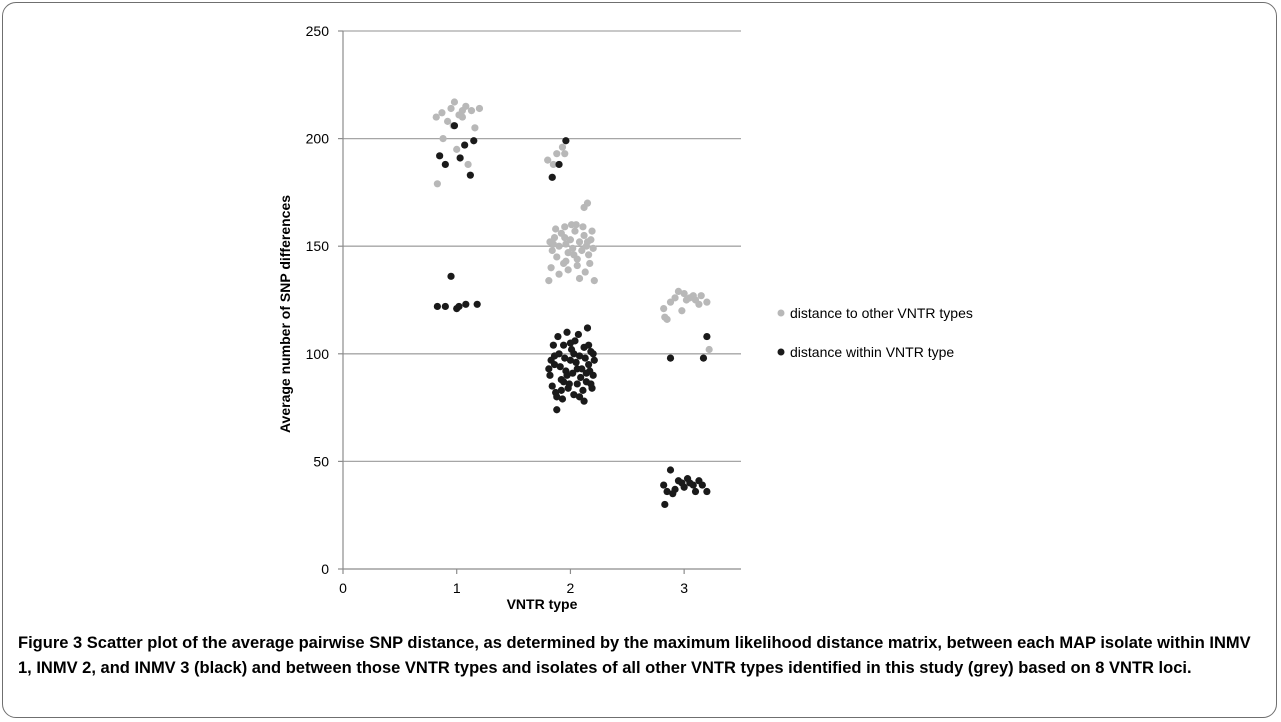  I want to click on y-tick-labels: 0 50 100 150 200 250, so click(318, 300).